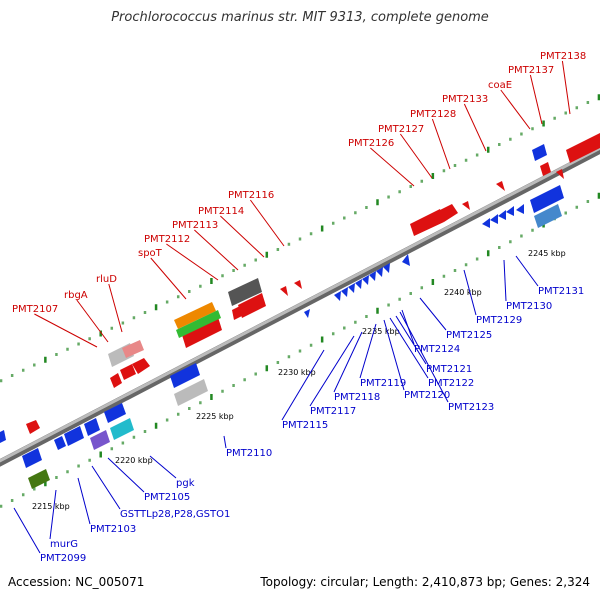  Describe the element at coordinates (106, 279) in the screenshot. I see `gene-label-top: rluD` at that location.